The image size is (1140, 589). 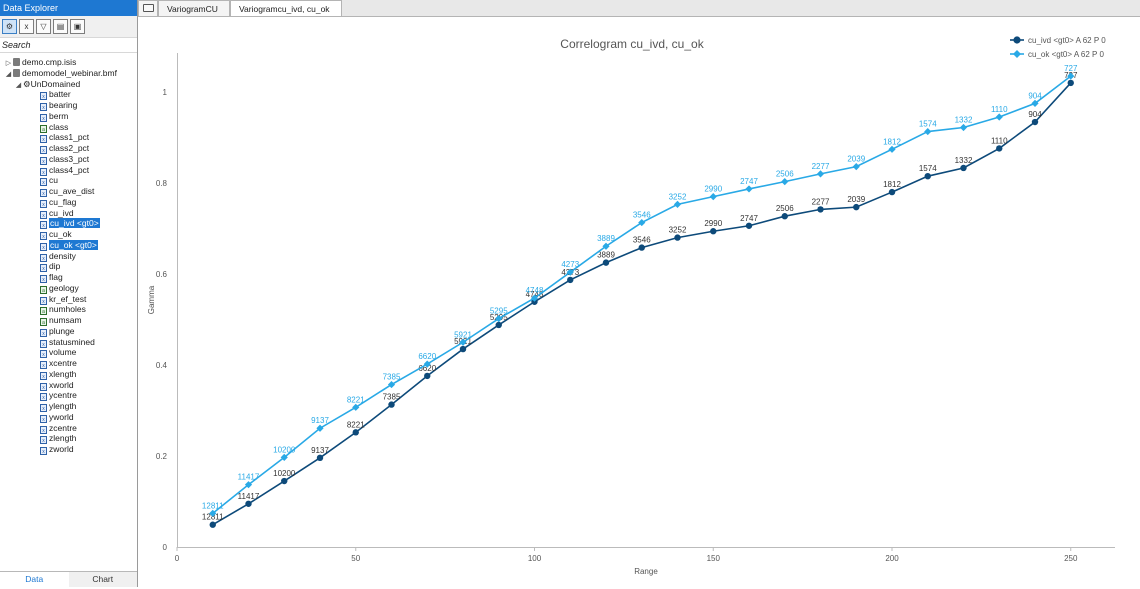 I want to click on tree-item-field: x statusmined, so click(x=68, y=342).